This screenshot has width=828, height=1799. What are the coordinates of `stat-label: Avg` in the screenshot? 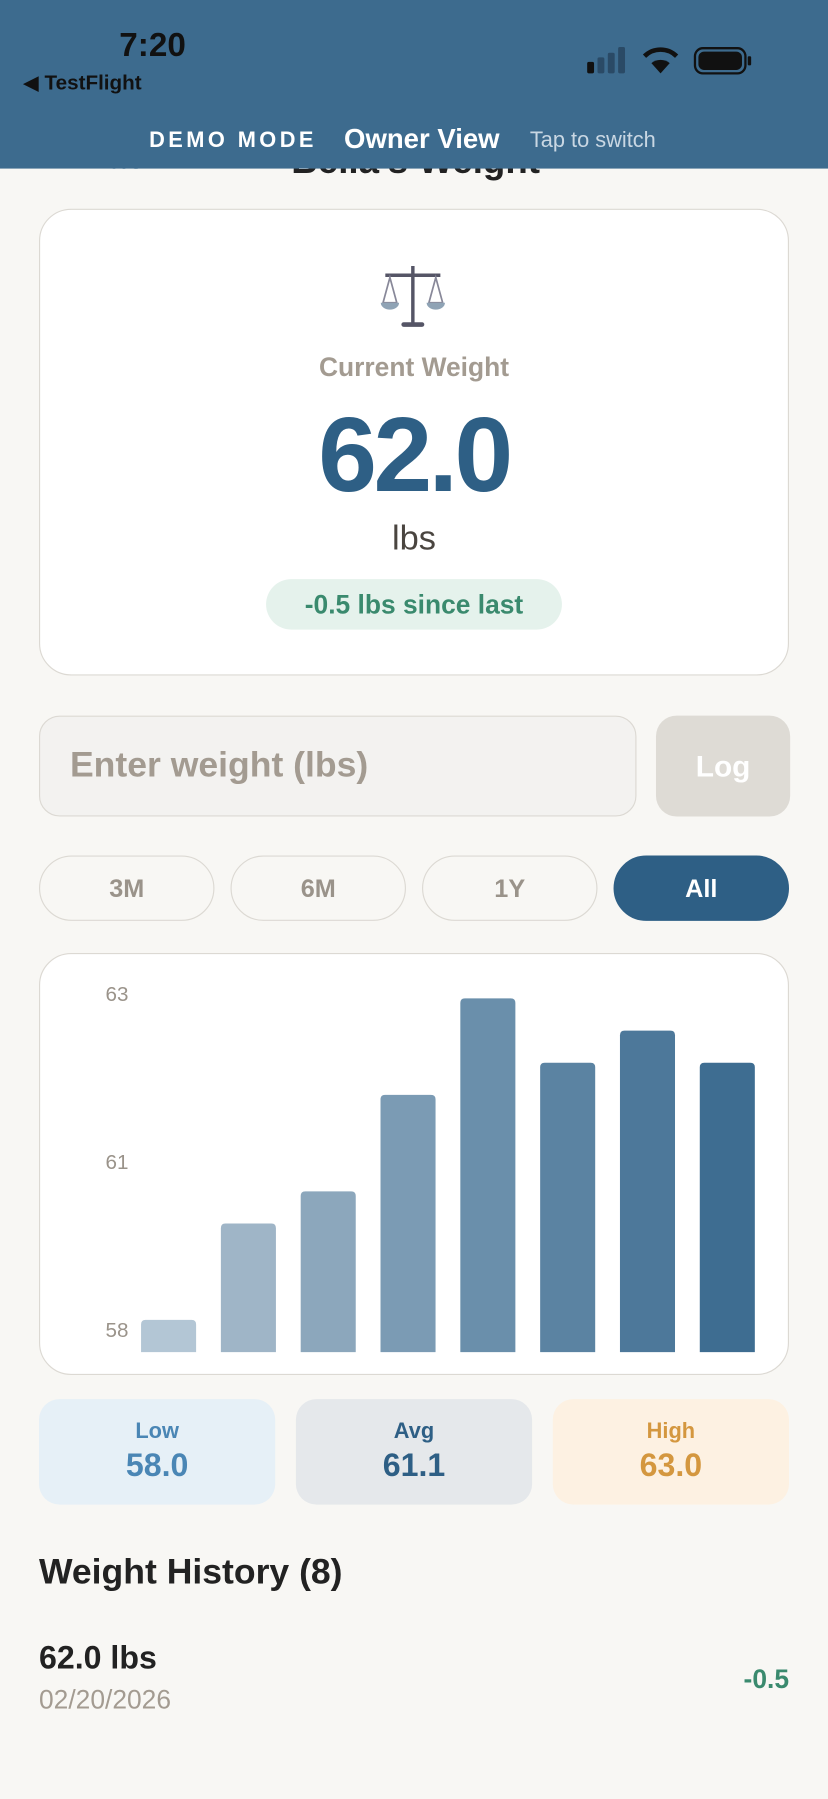 It's located at (414, 1431).